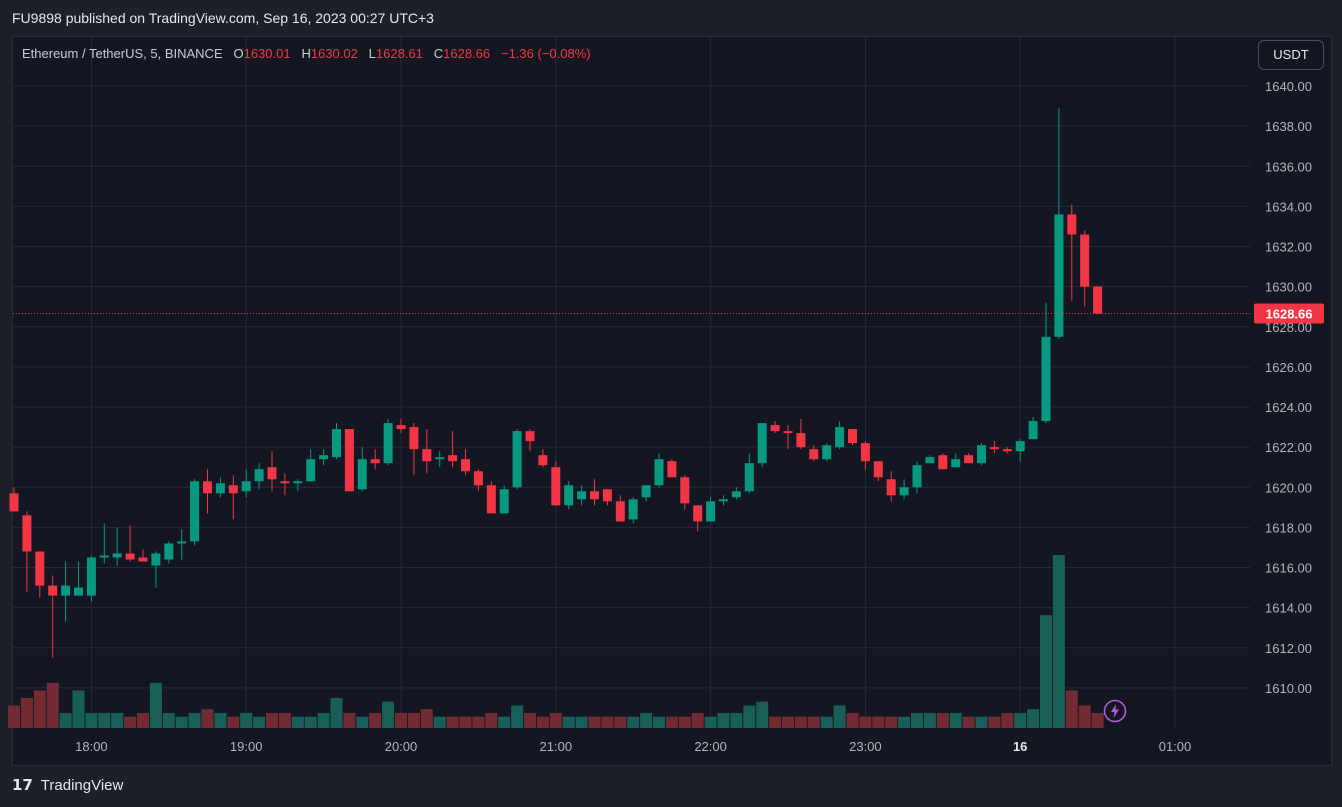  What do you see at coordinates (1288, 287) in the screenshot?
I see `price-tick-label: 1630.00` at bounding box center [1288, 287].